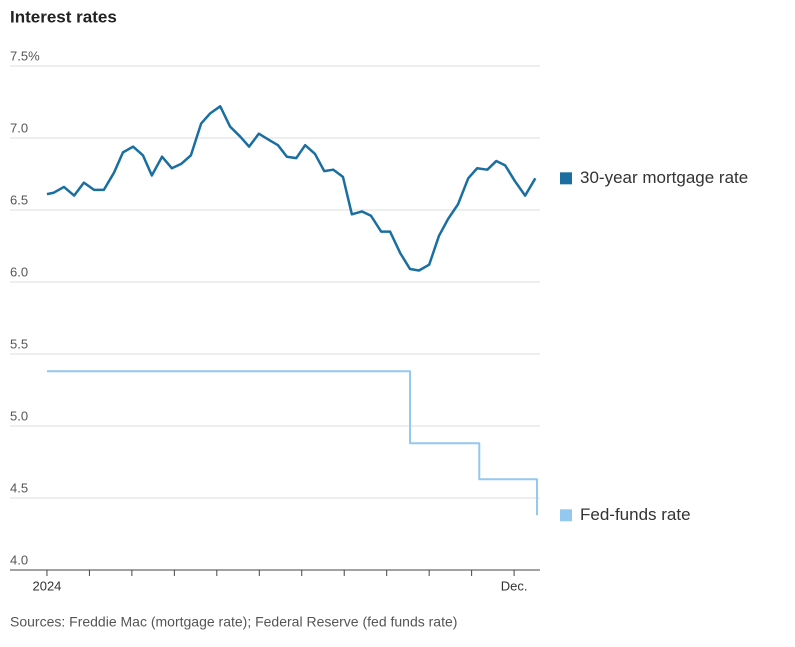  I want to click on y-tick-label: 4.0, so click(19, 559).